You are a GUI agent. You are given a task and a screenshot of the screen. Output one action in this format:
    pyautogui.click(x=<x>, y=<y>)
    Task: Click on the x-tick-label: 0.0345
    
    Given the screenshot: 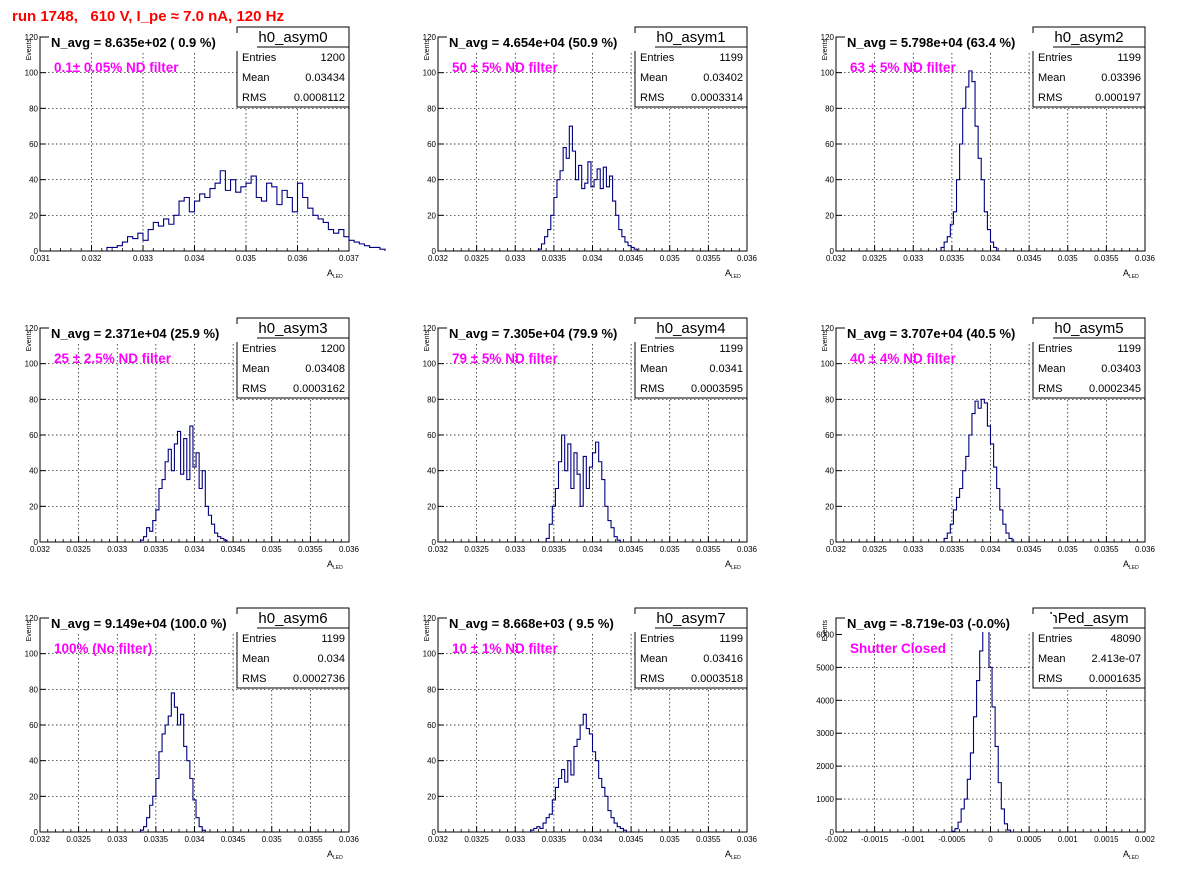 What is the action you would take?
    pyautogui.click(x=631, y=549)
    